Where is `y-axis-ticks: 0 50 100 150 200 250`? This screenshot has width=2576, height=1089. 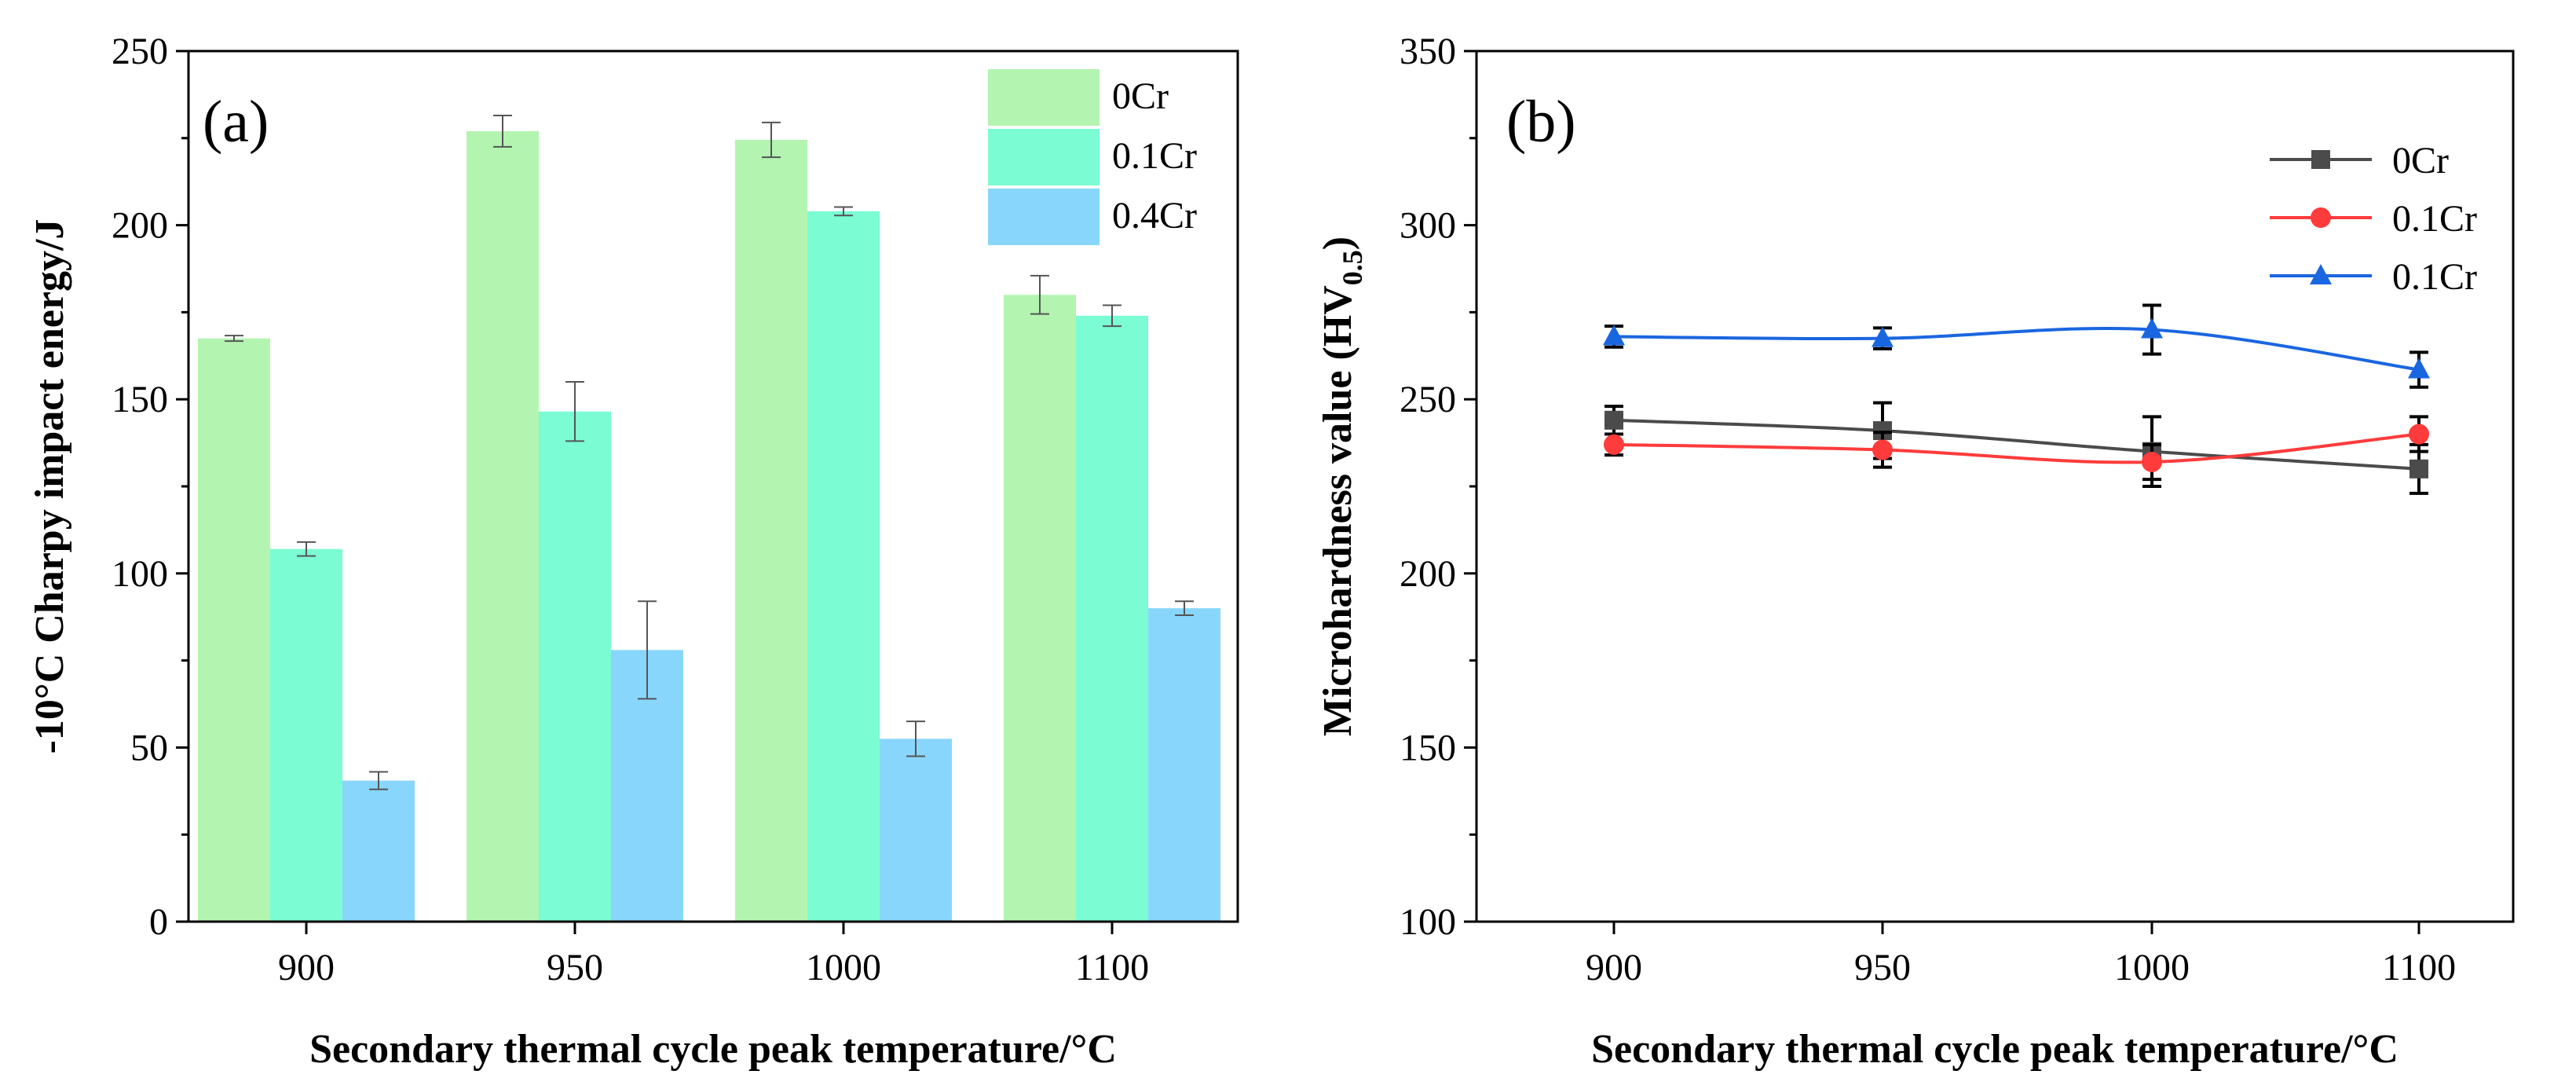 y-axis-ticks: 0 50 100 150 200 250 is located at coordinates (150, 487).